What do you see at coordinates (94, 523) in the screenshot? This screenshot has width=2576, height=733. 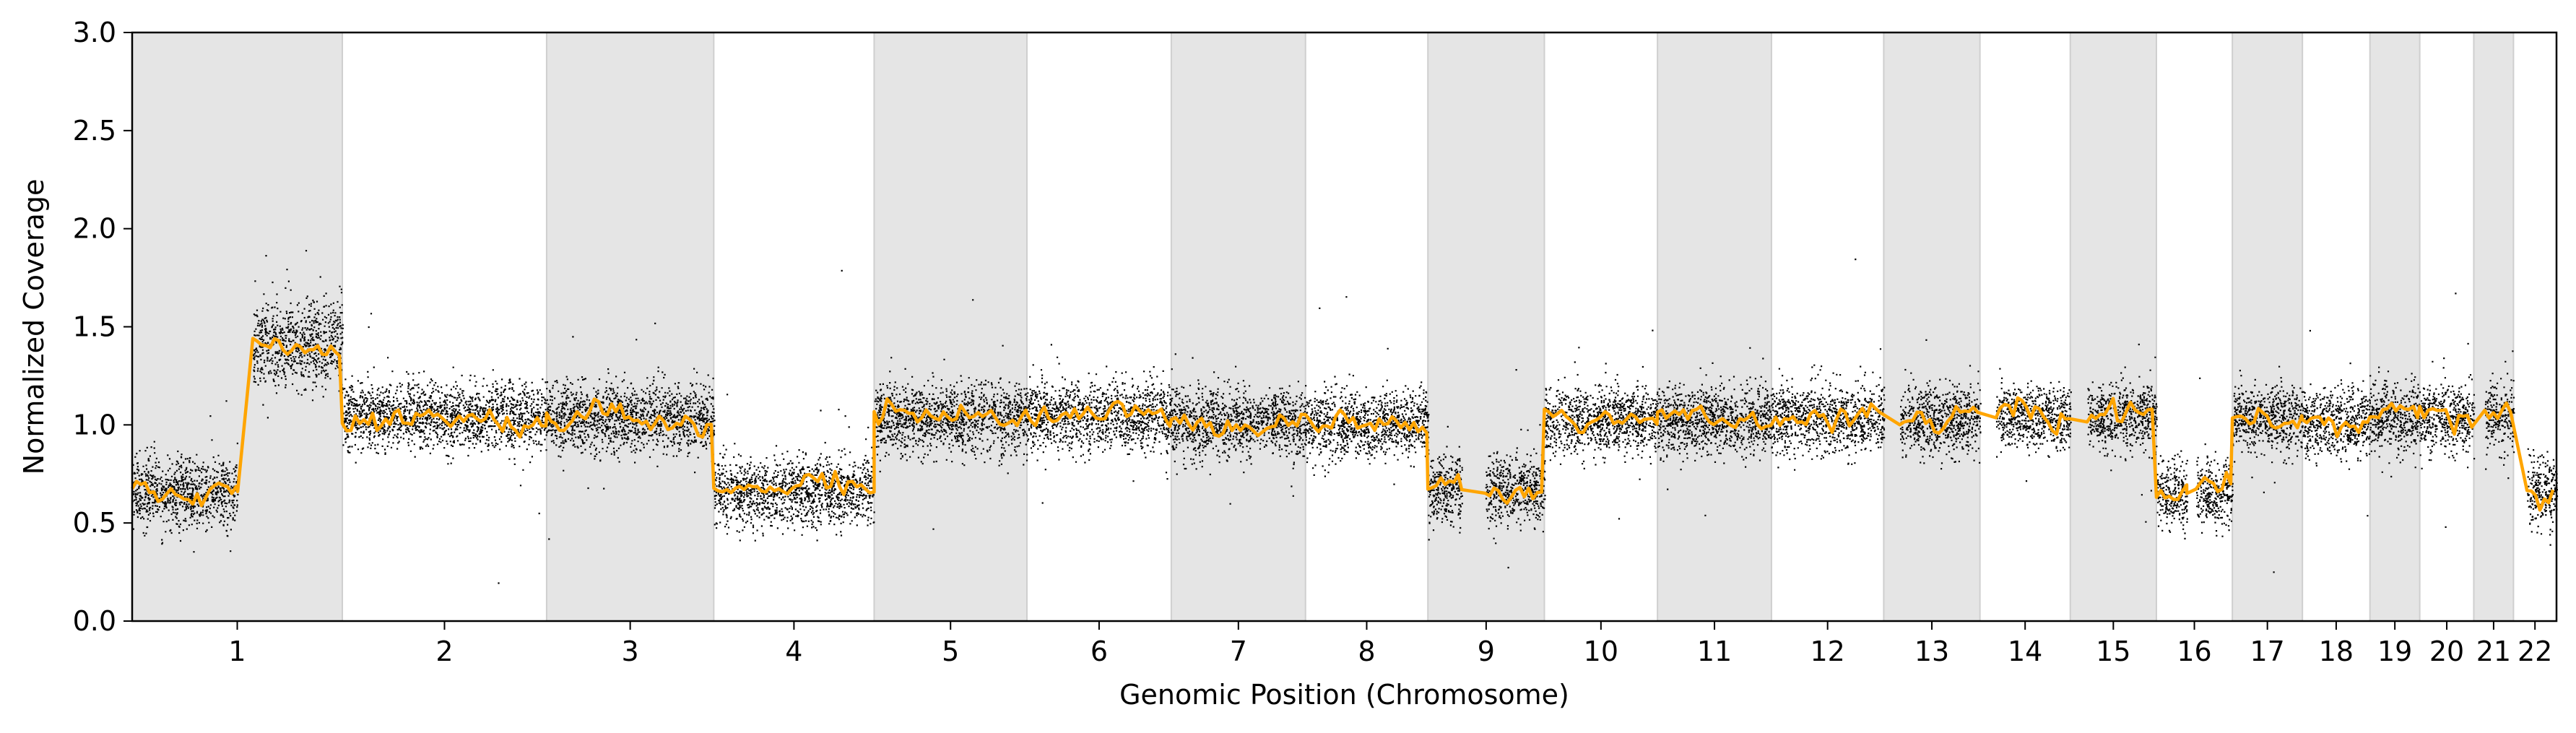 I see `y-tick-label: 0.5` at bounding box center [94, 523].